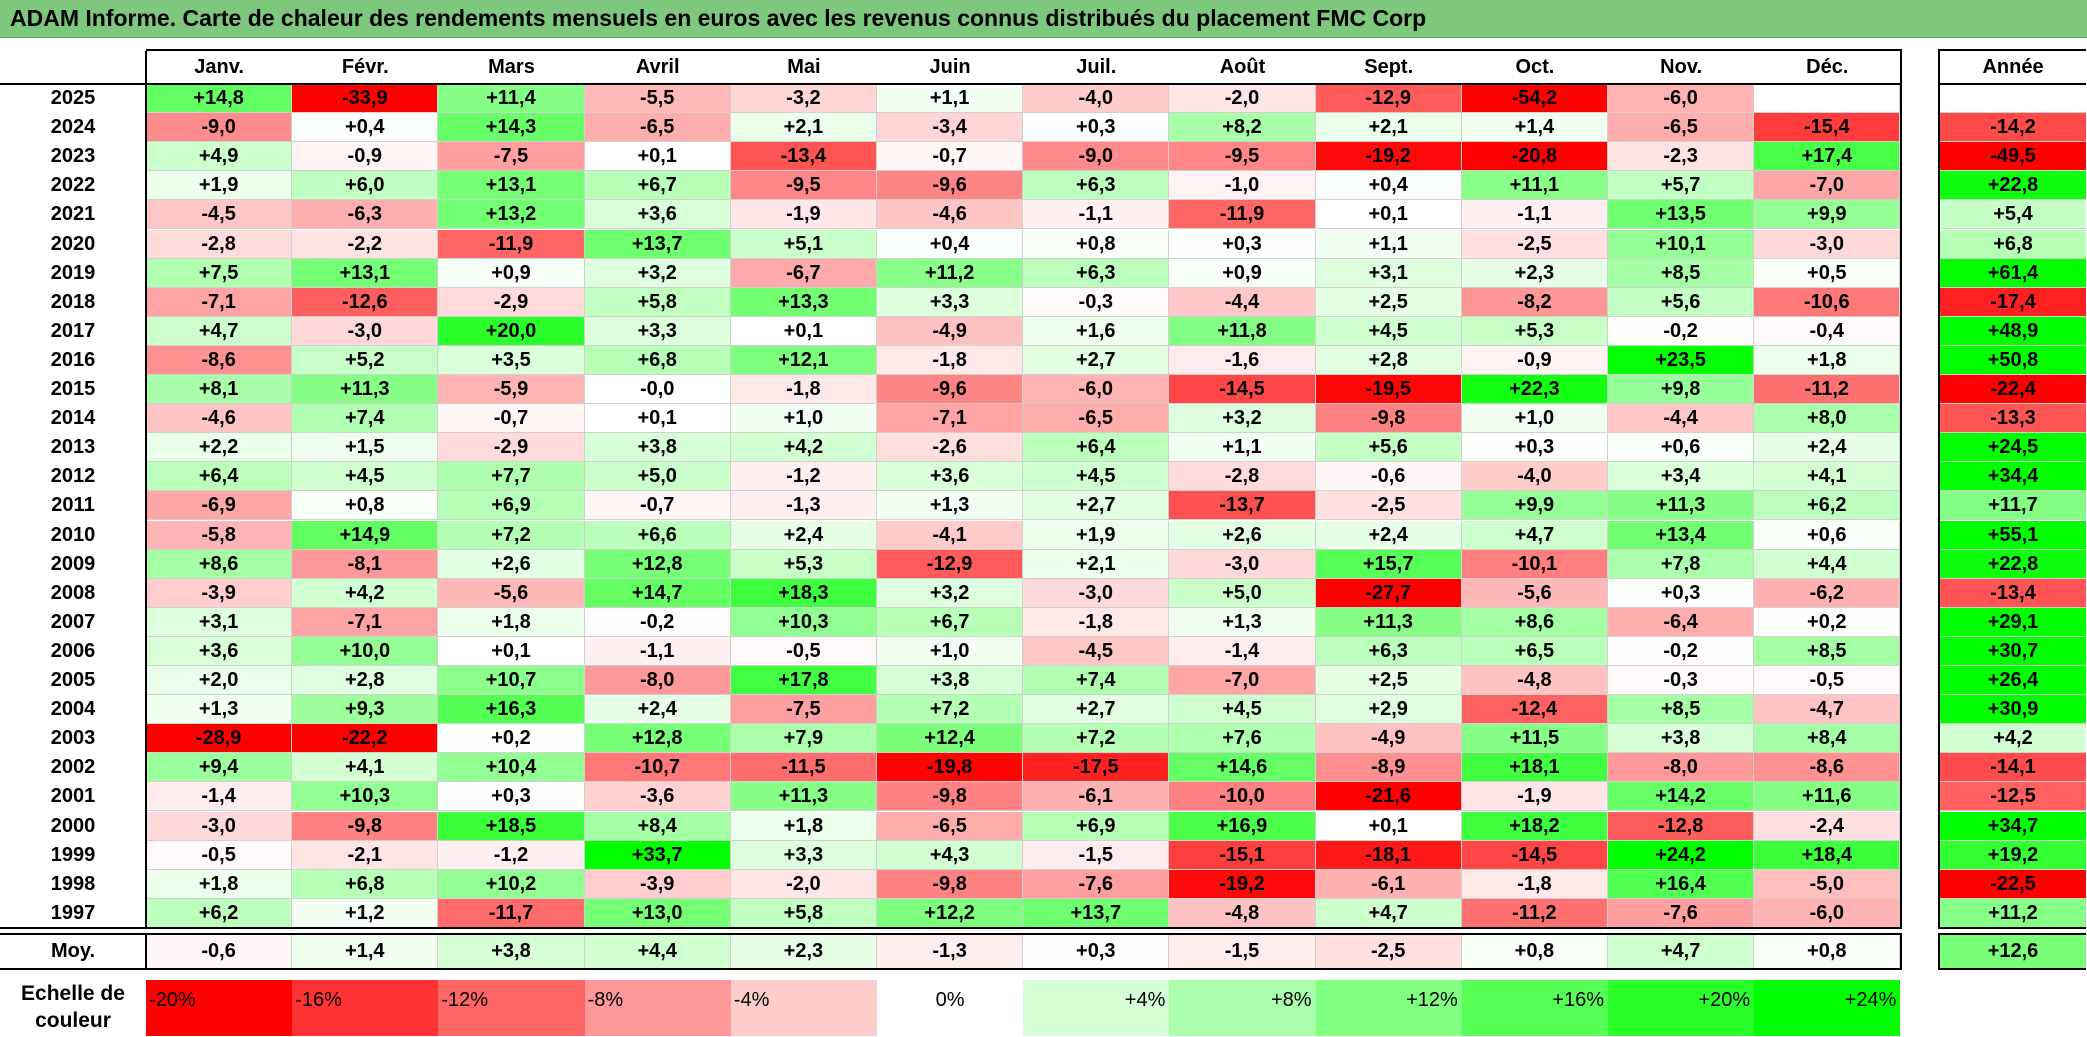 Image resolution: width=2087 pixels, height=1037 pixels. I want to click on heatmap-cell: +33,7, so click(657, 855).